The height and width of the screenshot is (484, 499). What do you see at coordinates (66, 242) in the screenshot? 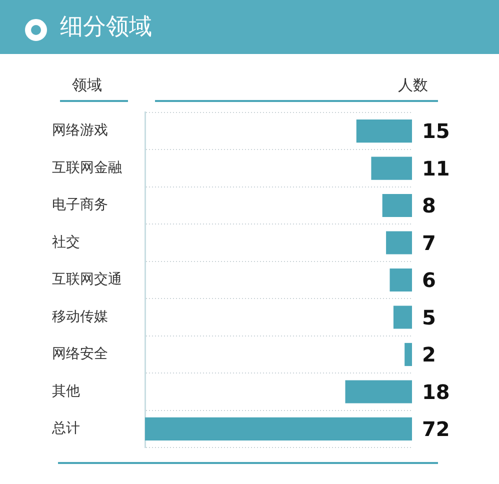
I see `y-tick-label: 社交` at bounding box center [66, 242].